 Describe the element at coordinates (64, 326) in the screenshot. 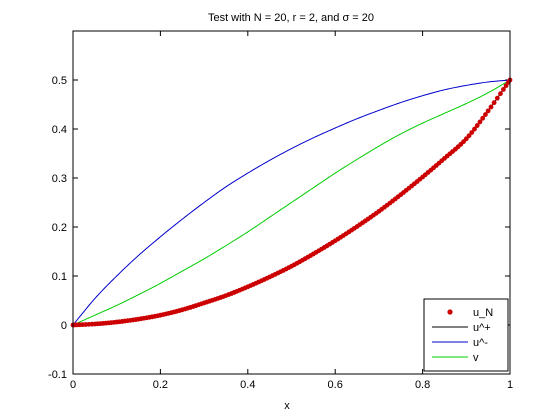

I see `y-tick-label: 0` at that location.